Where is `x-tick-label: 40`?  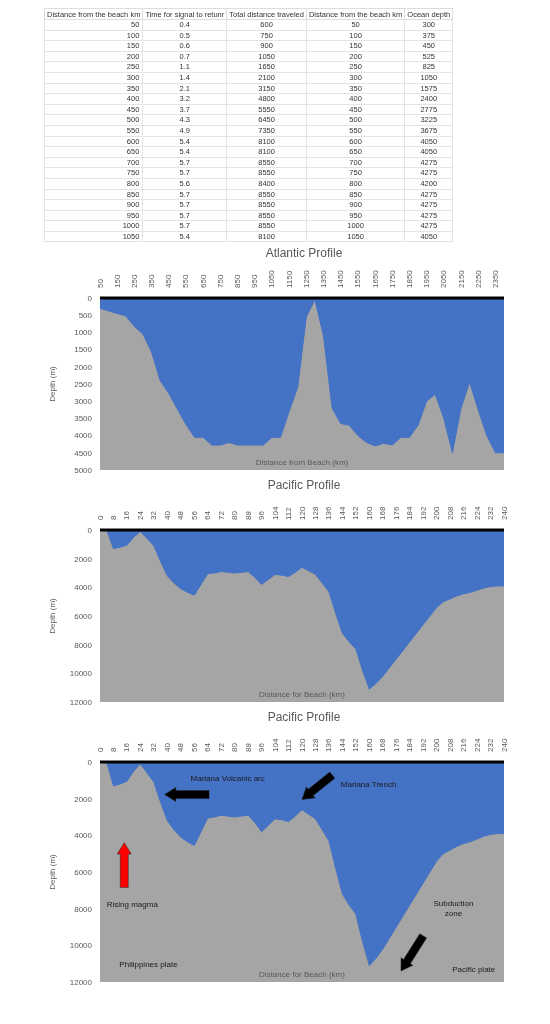
x-tick-label: 40 is located at coordinates (167, 515).